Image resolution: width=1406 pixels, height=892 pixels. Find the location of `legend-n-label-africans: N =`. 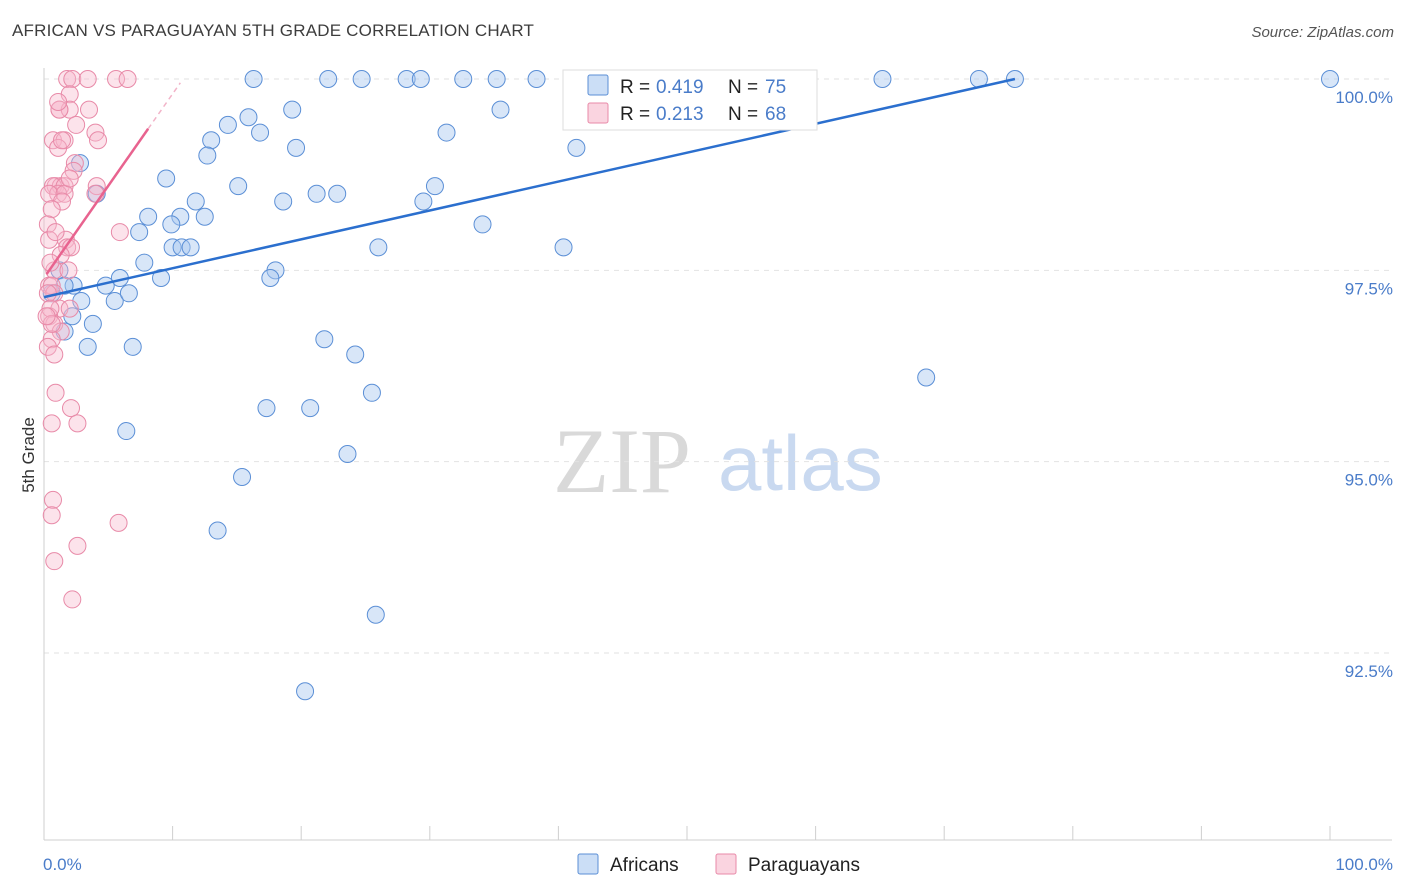

legend-n-label-africans: N = is located at coordinates (743, 87).